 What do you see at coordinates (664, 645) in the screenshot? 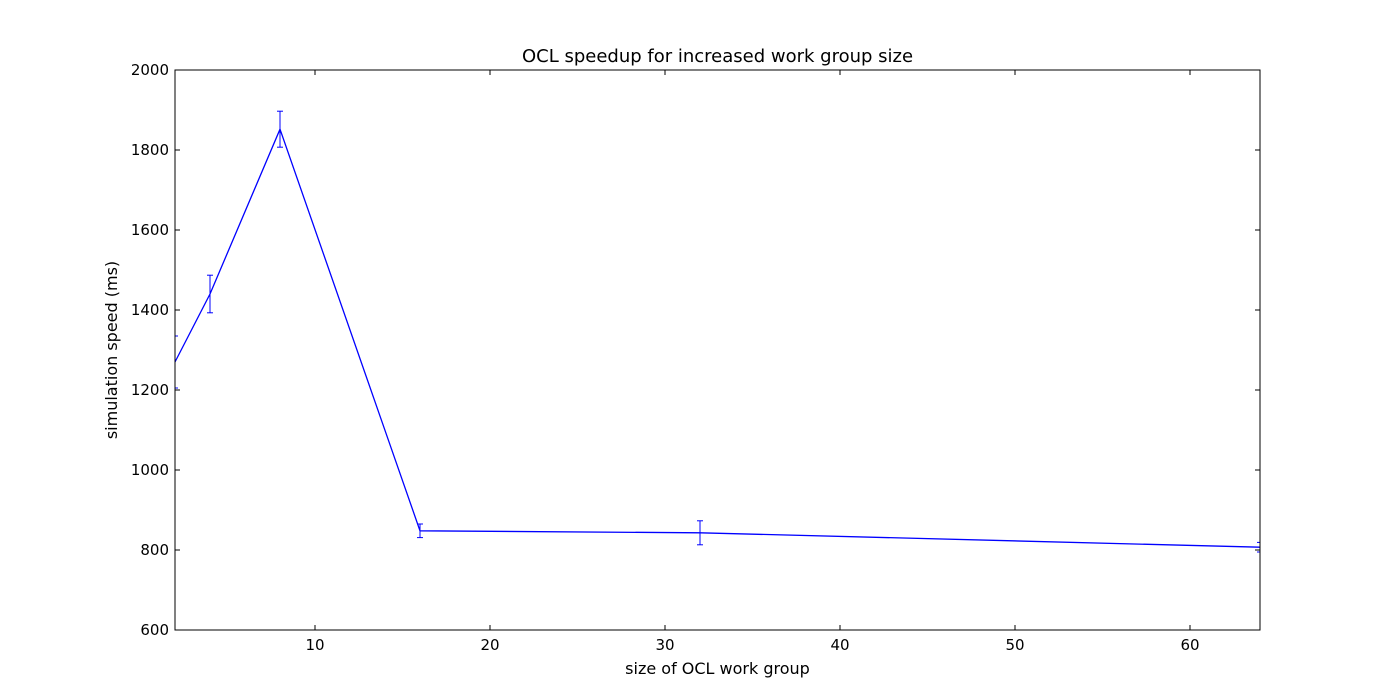
I see `x-tick-label: 30` at bounding box center [664, 645].